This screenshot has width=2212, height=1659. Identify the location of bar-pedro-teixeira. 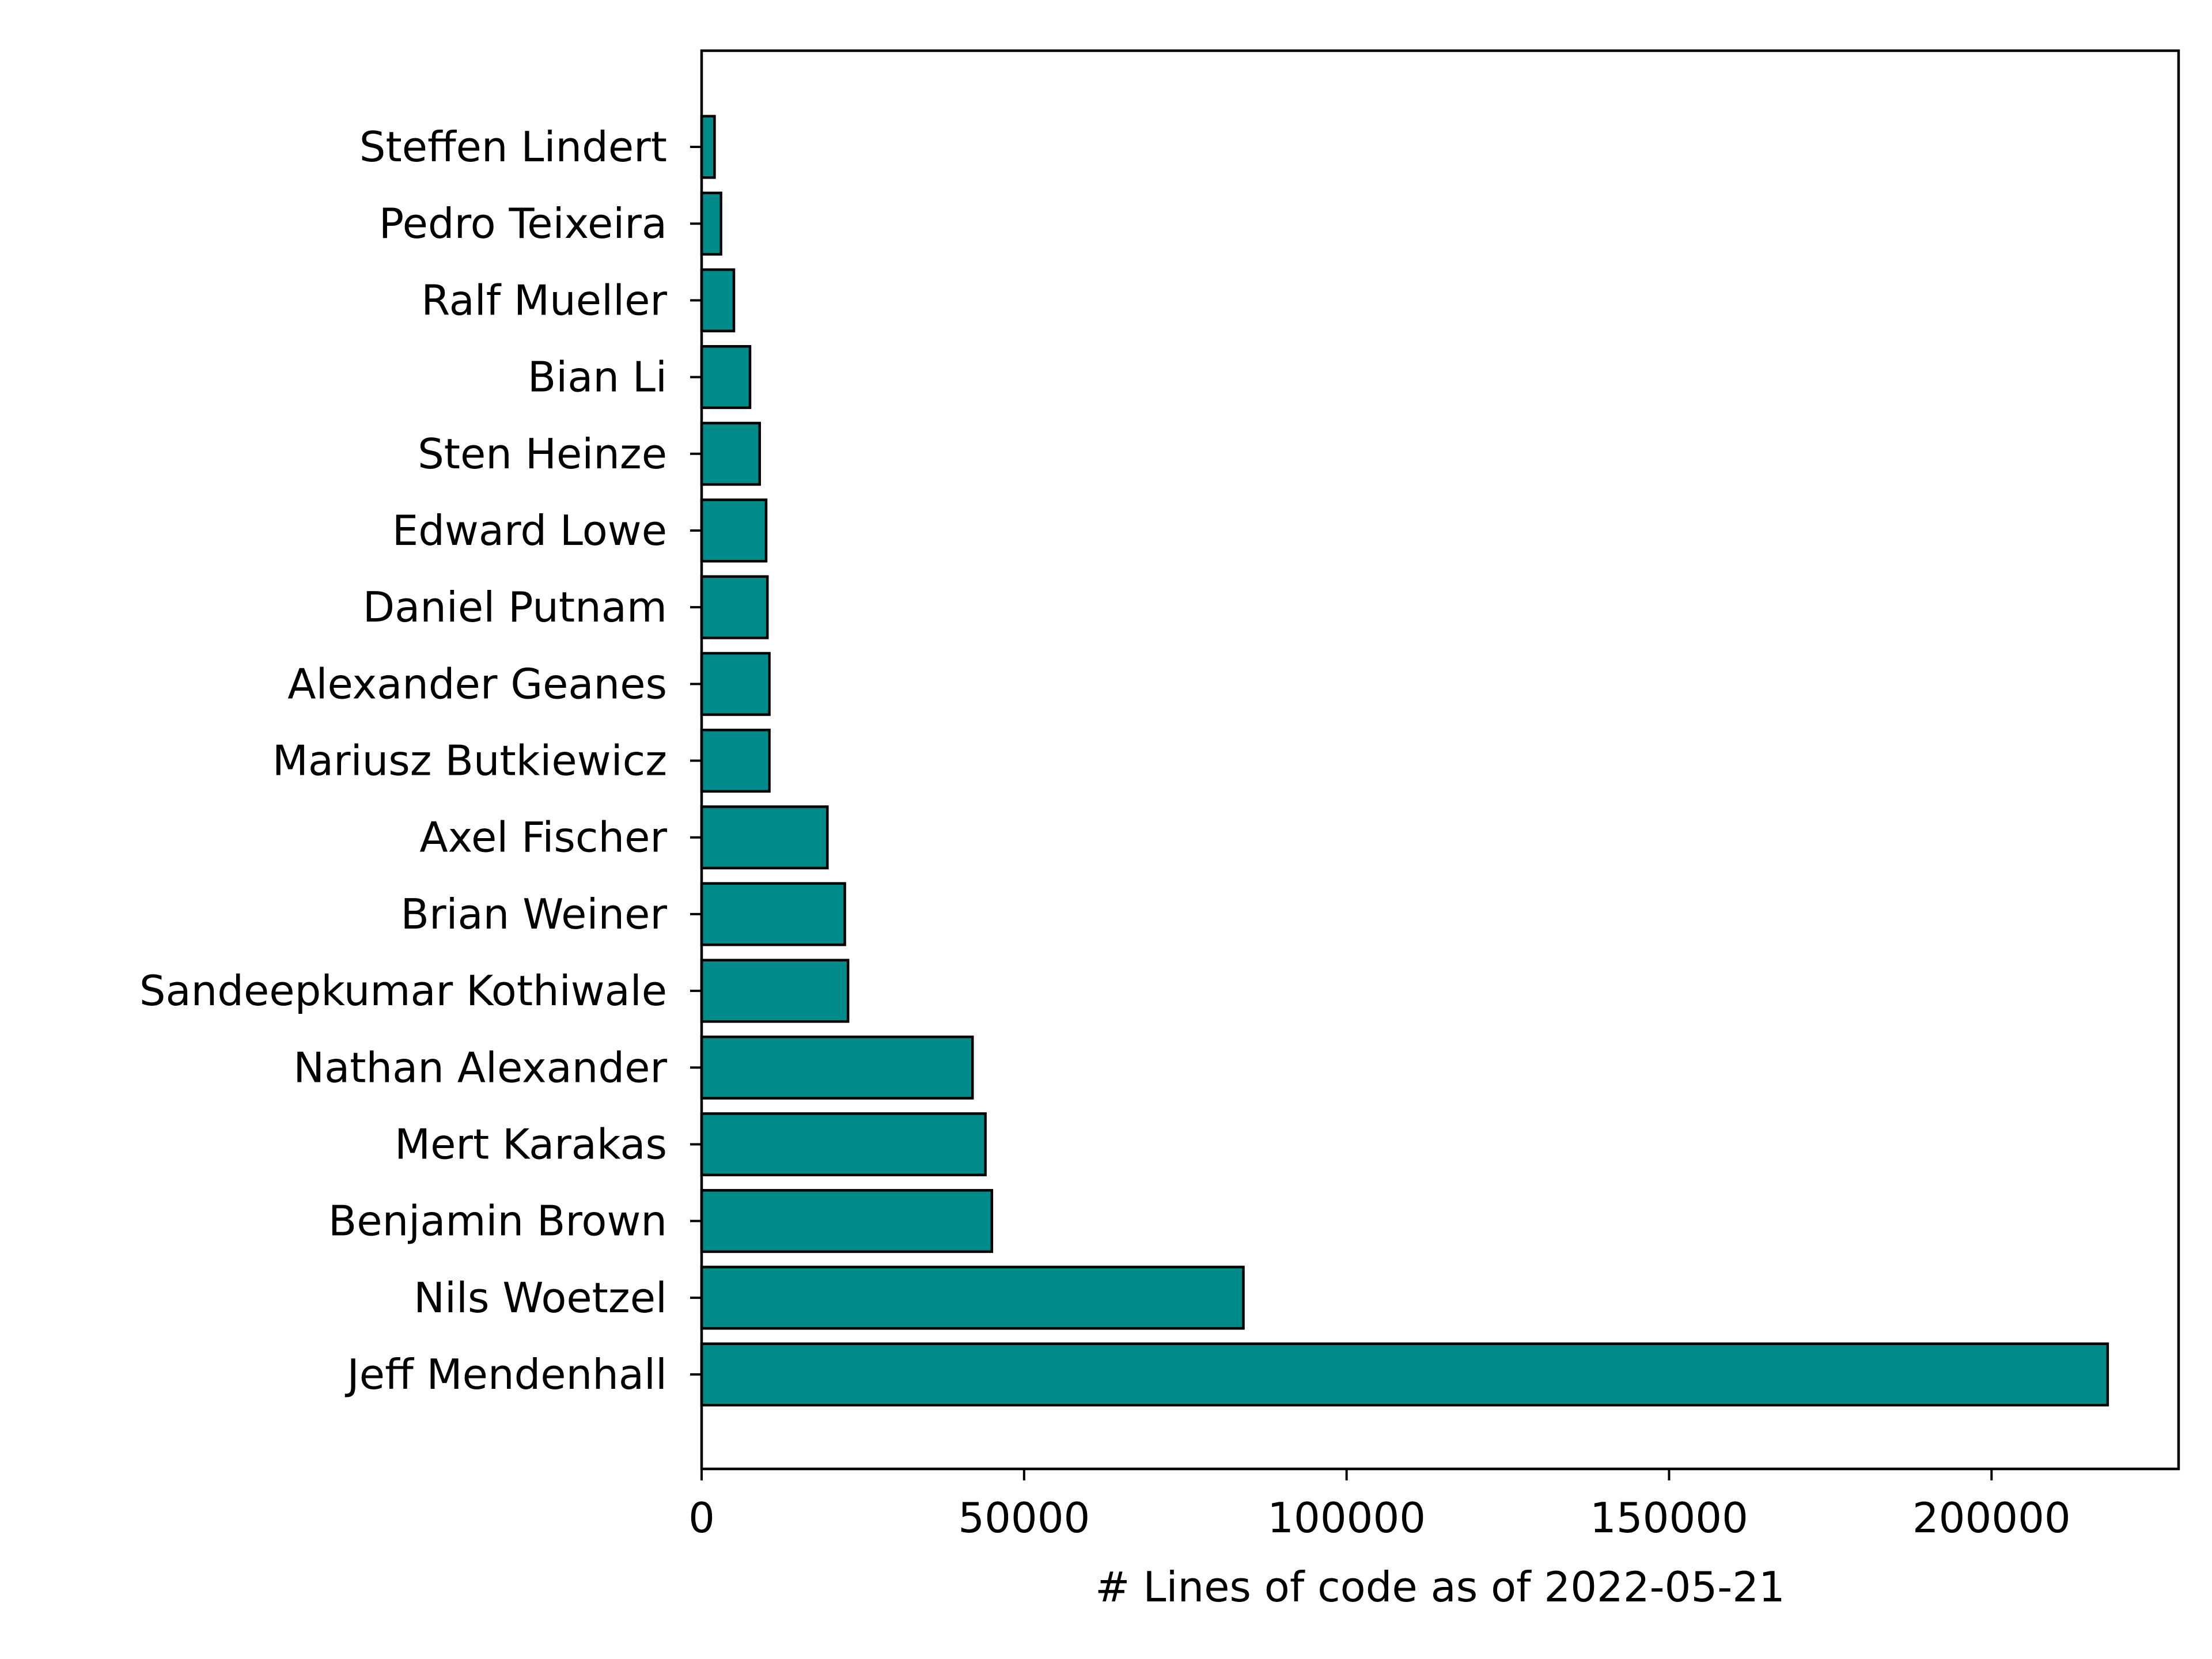
(711, 223).